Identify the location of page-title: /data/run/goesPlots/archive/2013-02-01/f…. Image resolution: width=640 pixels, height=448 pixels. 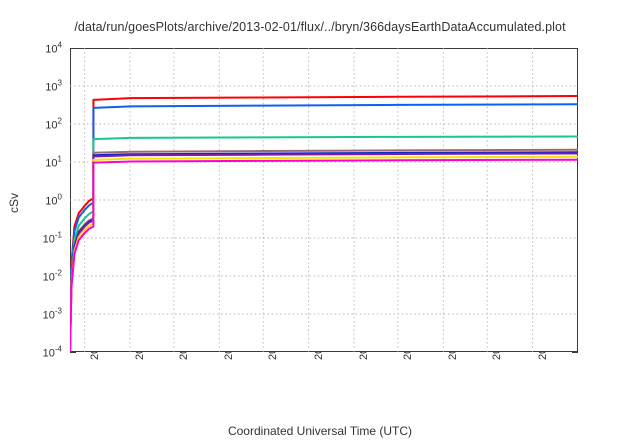
(320, 27).